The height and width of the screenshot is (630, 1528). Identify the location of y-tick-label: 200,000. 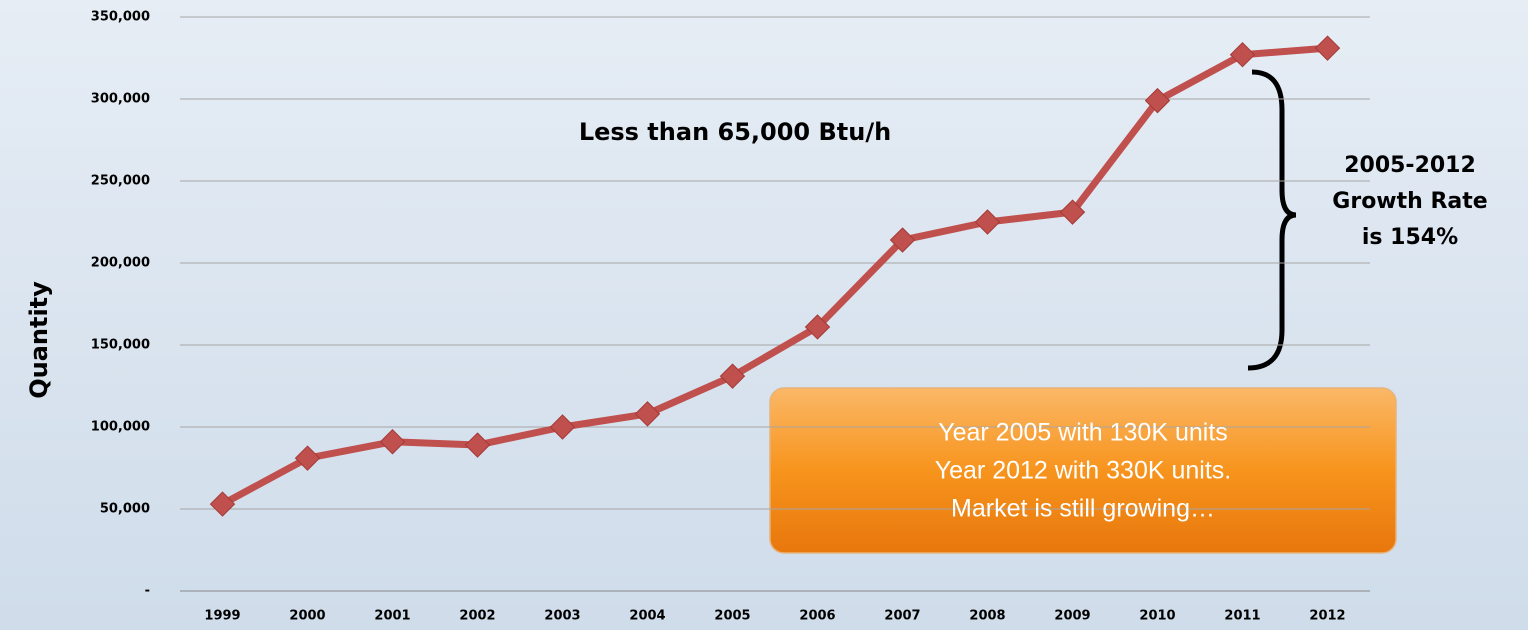
(120, 263).